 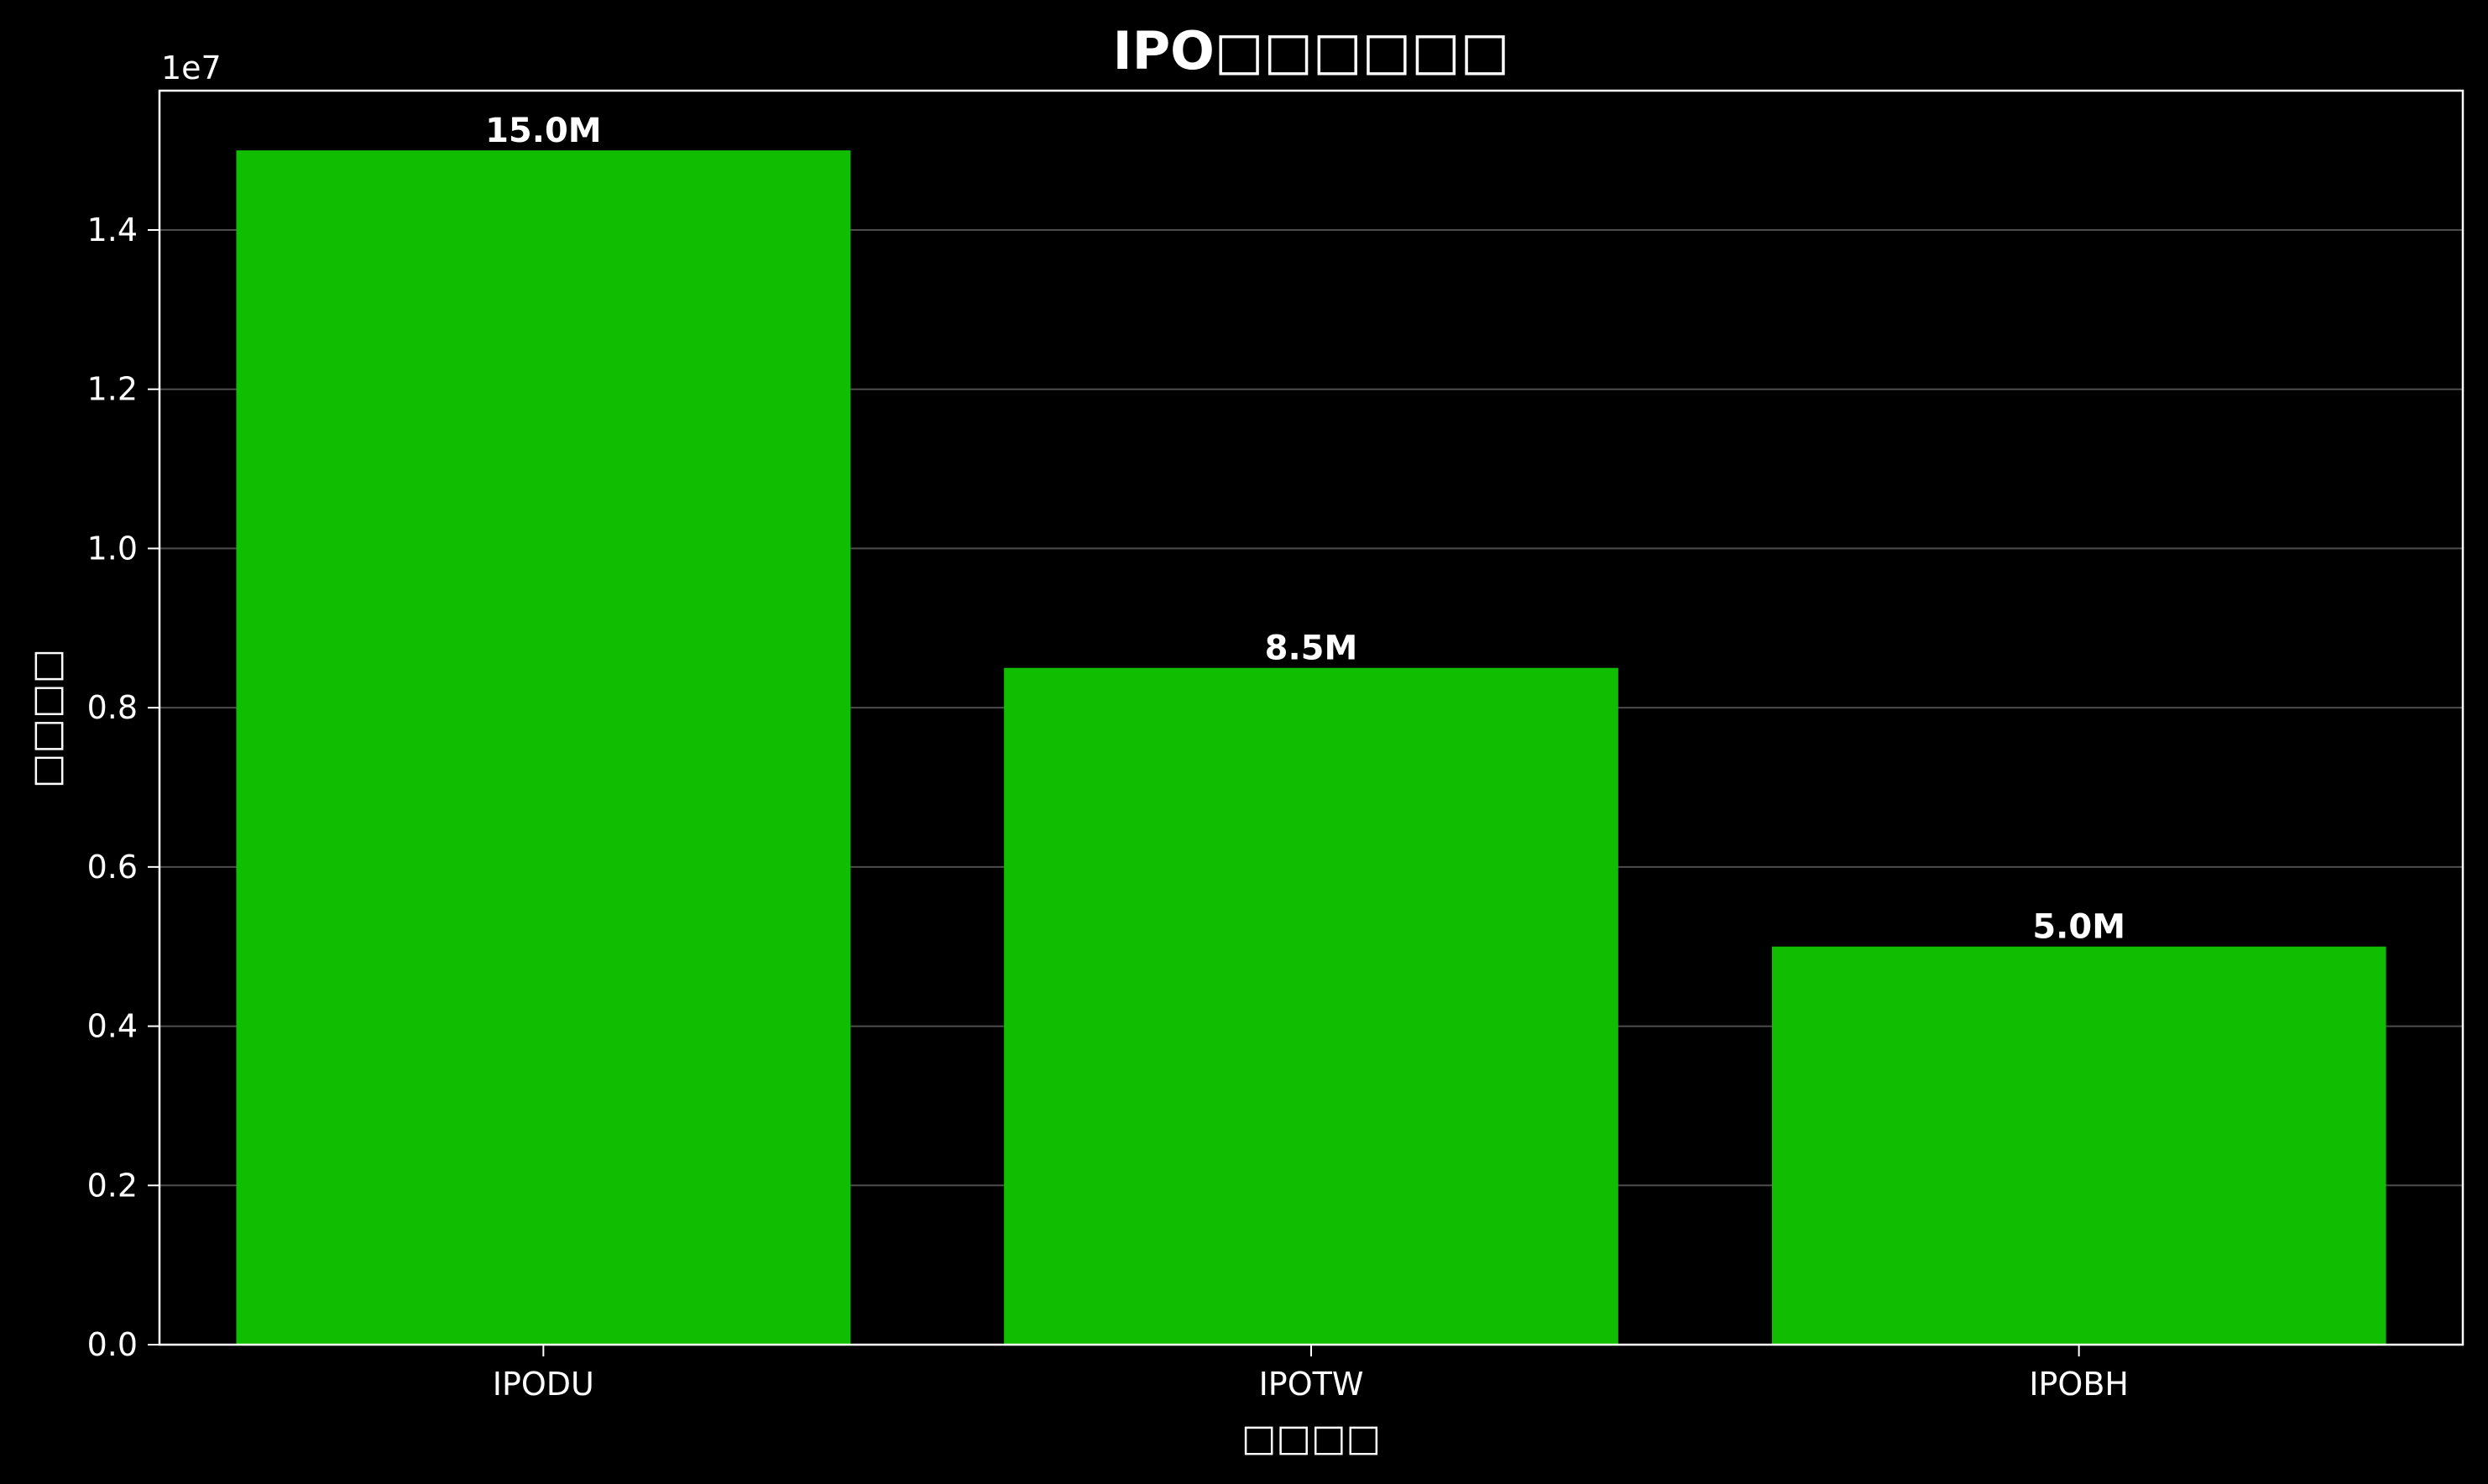 What do you see at coordinates (1311, 1384) in the screenshot?
I see `x-tick-label: IPOTW` at bounding box center [1311, 1384].